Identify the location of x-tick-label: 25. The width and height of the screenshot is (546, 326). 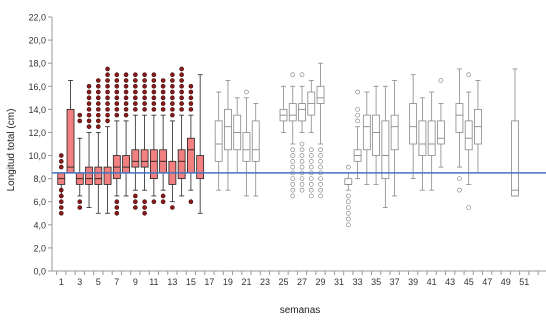
(283, 282).